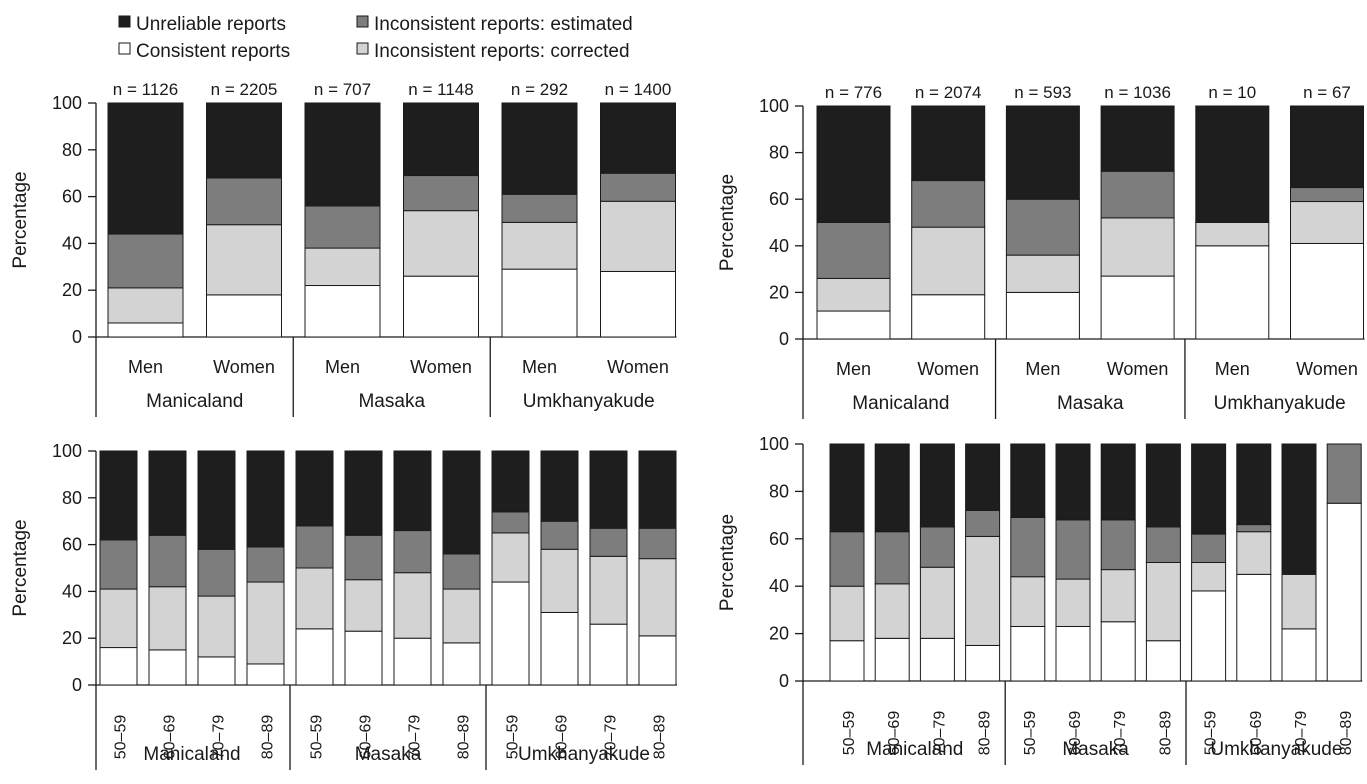 The width and height of the screenshot is (1367, 784). I want to click on sample-size-label: n = 593, so click(1042, 92).